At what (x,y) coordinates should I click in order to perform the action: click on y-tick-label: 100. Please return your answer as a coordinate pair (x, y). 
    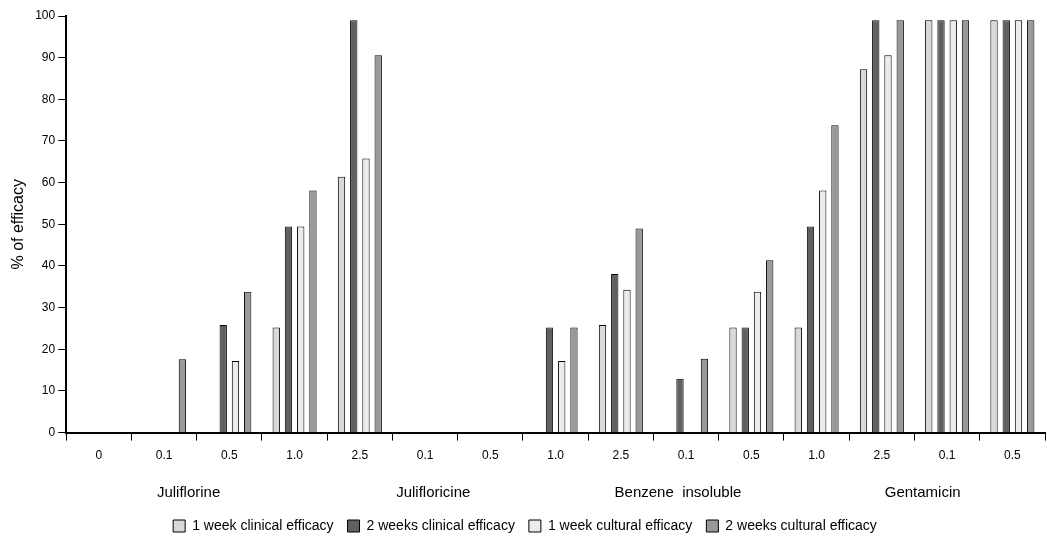
    Looking at the image, I should click on (45, 15).